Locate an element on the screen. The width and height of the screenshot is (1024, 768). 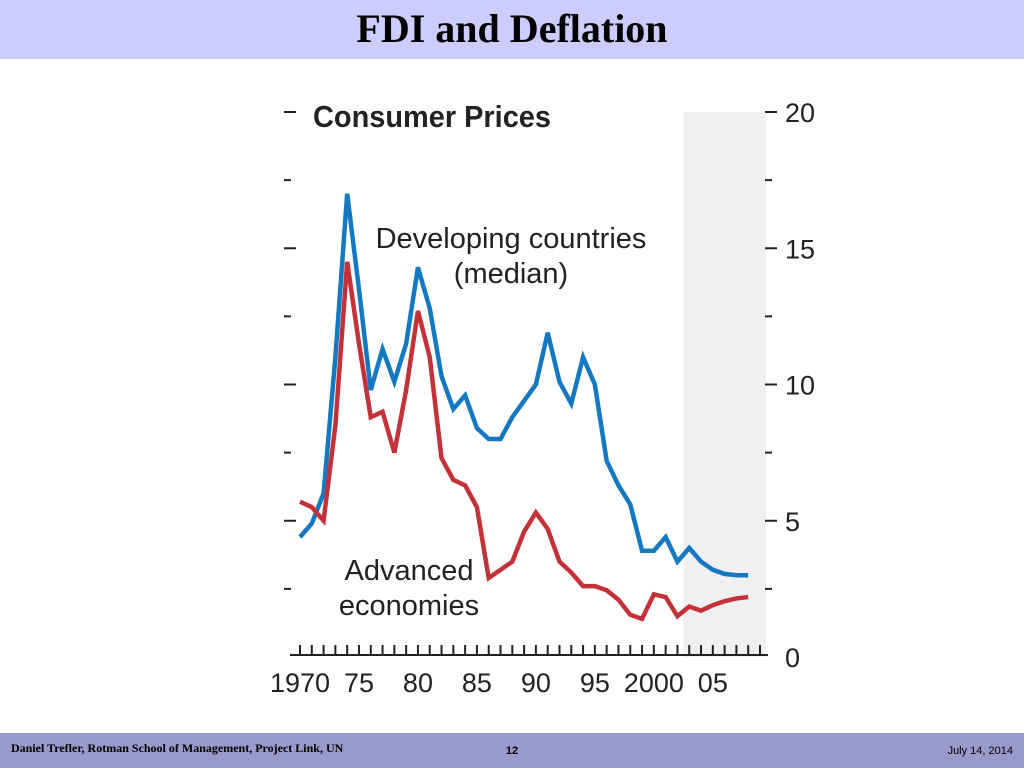
slide-title: FDI and Deflation is located at coordinates (512, 28).